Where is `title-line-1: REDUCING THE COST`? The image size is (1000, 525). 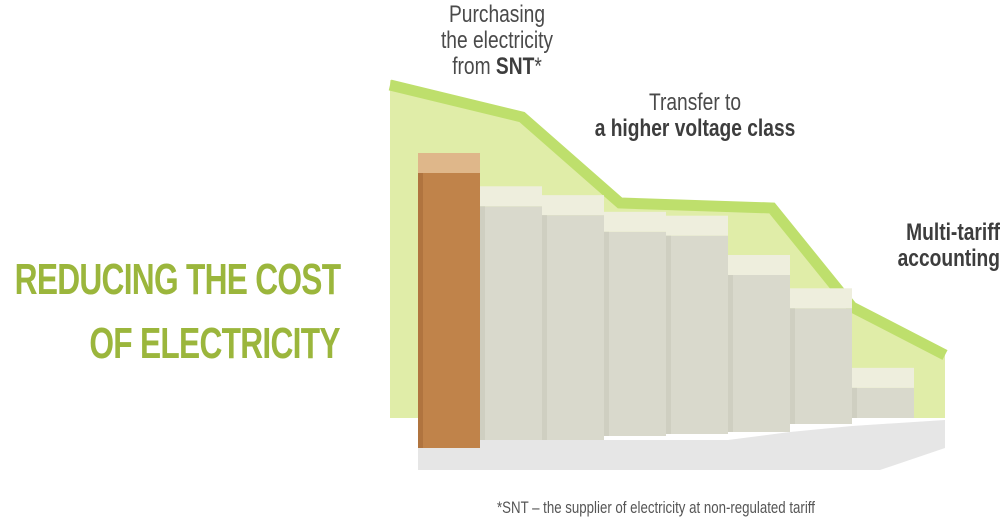
title-line-1: REDUCING THE COST is located at coordinates (177, 279).